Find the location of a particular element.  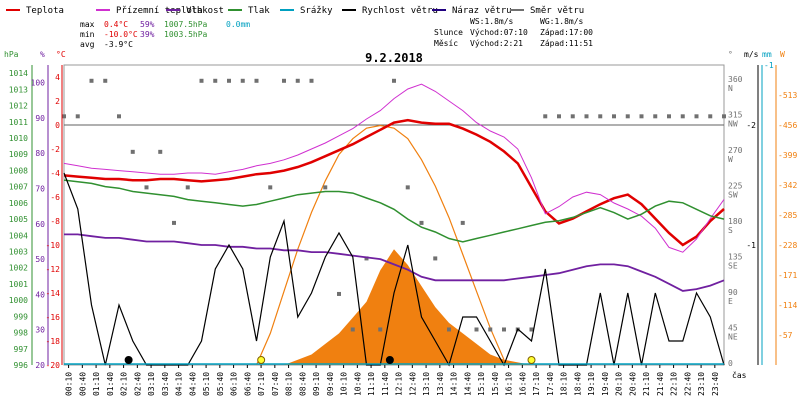

tick-label-w: -342 is located at coordinates (787, 185).